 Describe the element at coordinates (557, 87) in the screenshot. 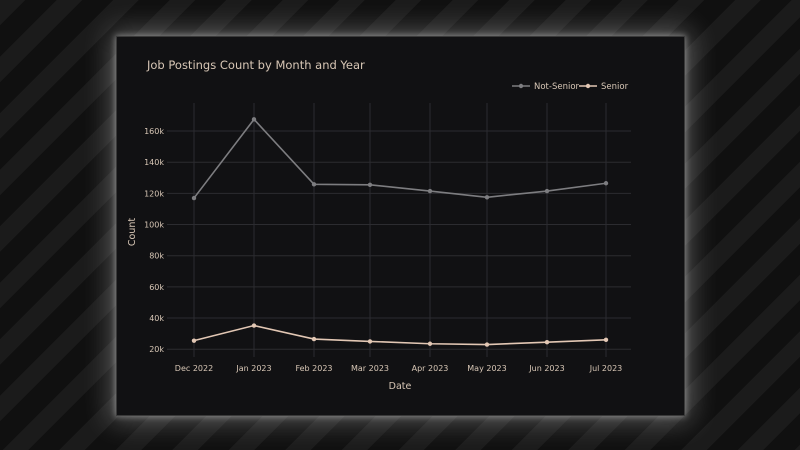

I see `legend-label: Not-Senior` at that location.